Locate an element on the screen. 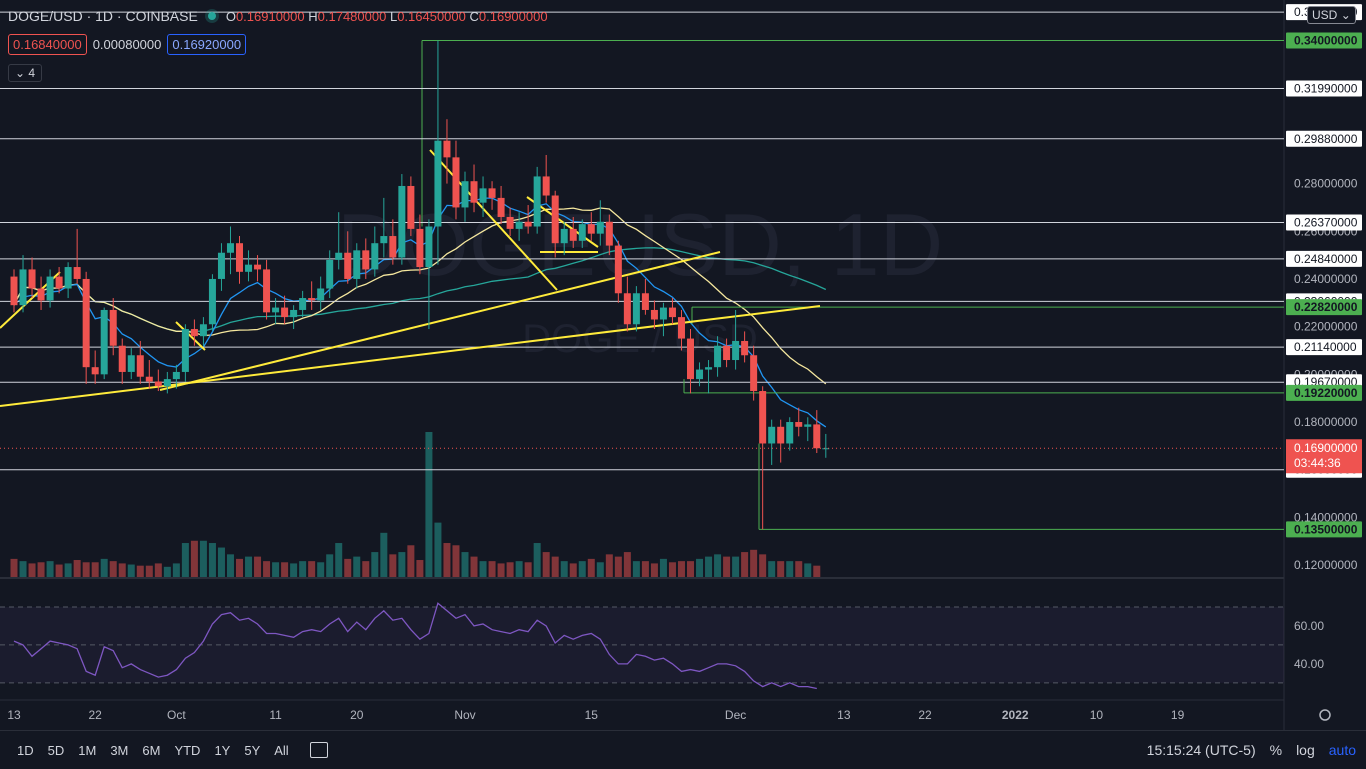  price-tick-label: 0.28000000 is located at coordinates (1326, 184).